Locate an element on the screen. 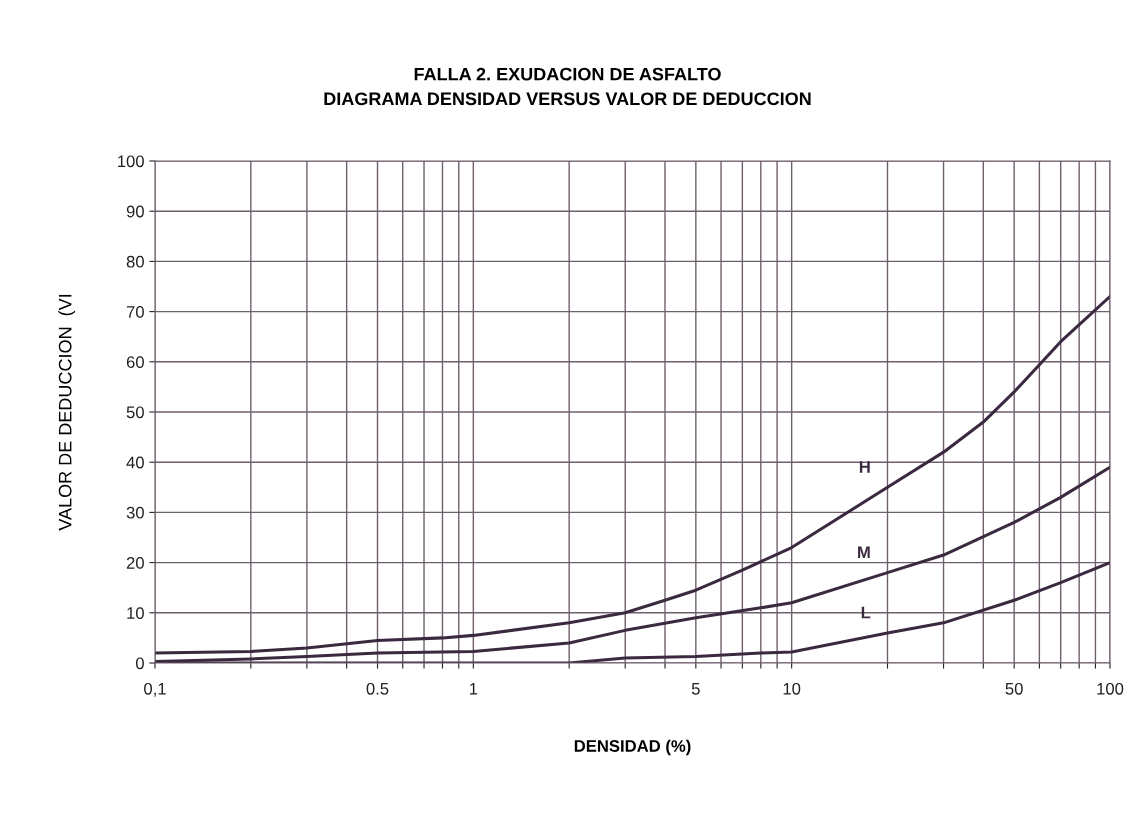  y-tick-label: 90 is located at coordinates (135, 211).